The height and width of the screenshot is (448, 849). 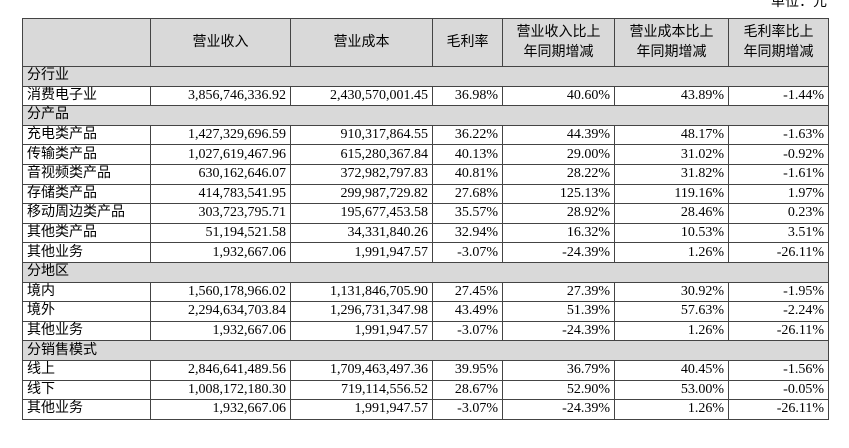 I want to click on value-cell: 414,783,541.95, so click(x=220, y=194).